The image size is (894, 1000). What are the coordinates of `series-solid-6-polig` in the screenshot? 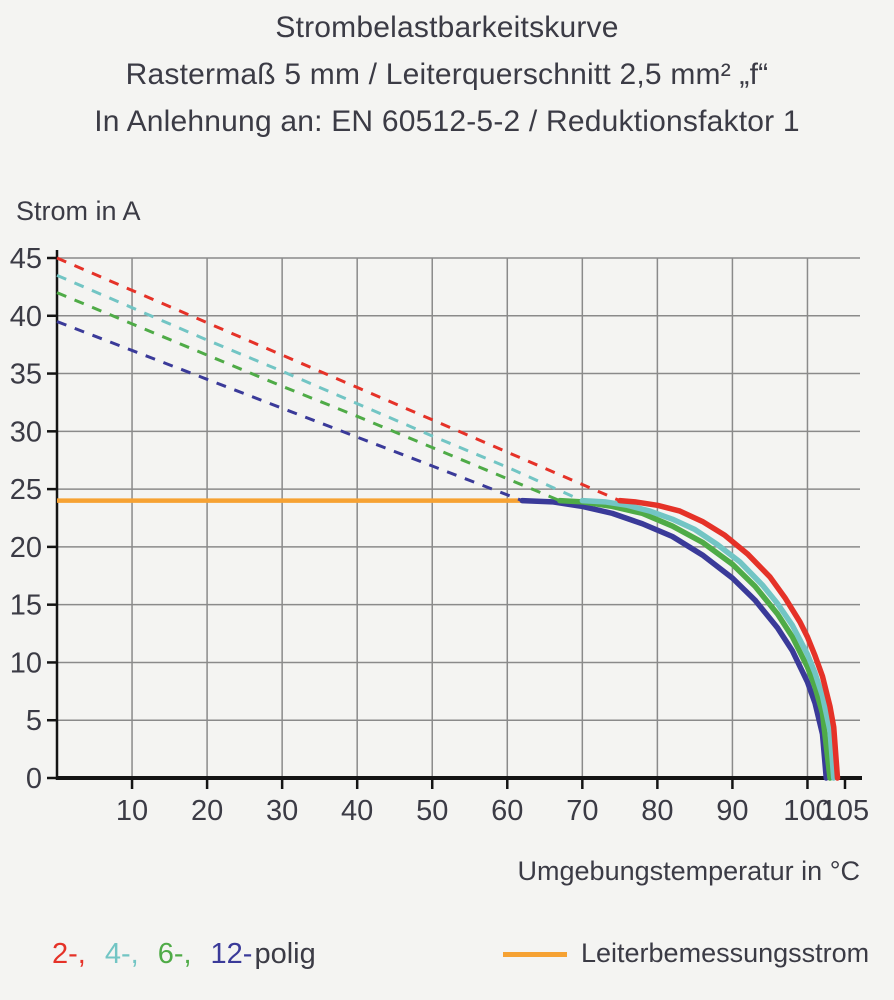 It's located at (695, 639).